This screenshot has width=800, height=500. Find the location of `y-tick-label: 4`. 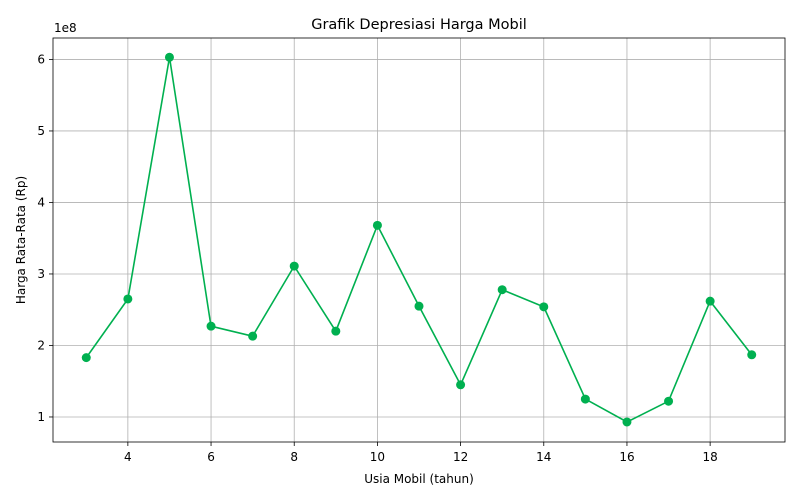

y-tick-label: 4 is located at coordinates (41, 202).